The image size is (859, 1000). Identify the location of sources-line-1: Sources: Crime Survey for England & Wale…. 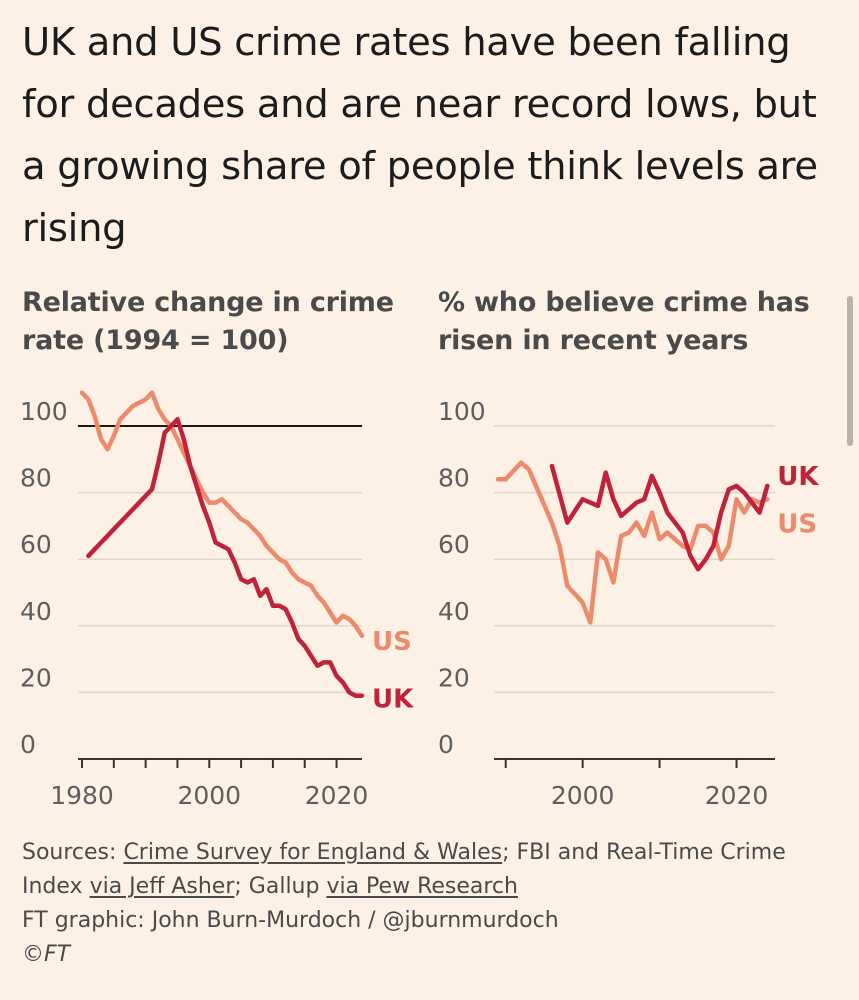
(404, 852).